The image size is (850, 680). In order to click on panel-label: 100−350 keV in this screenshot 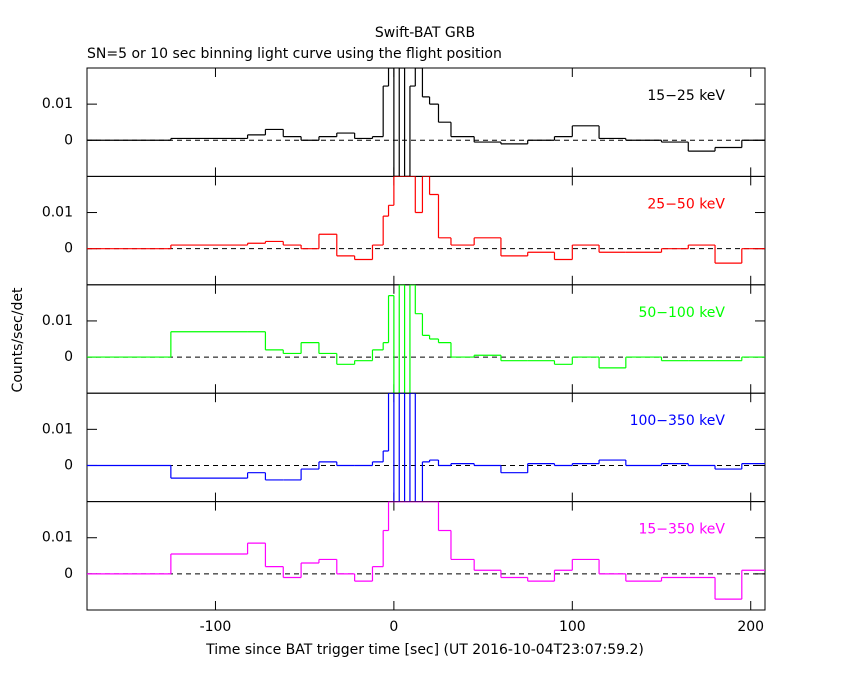, I will do `click(678, 421)`.